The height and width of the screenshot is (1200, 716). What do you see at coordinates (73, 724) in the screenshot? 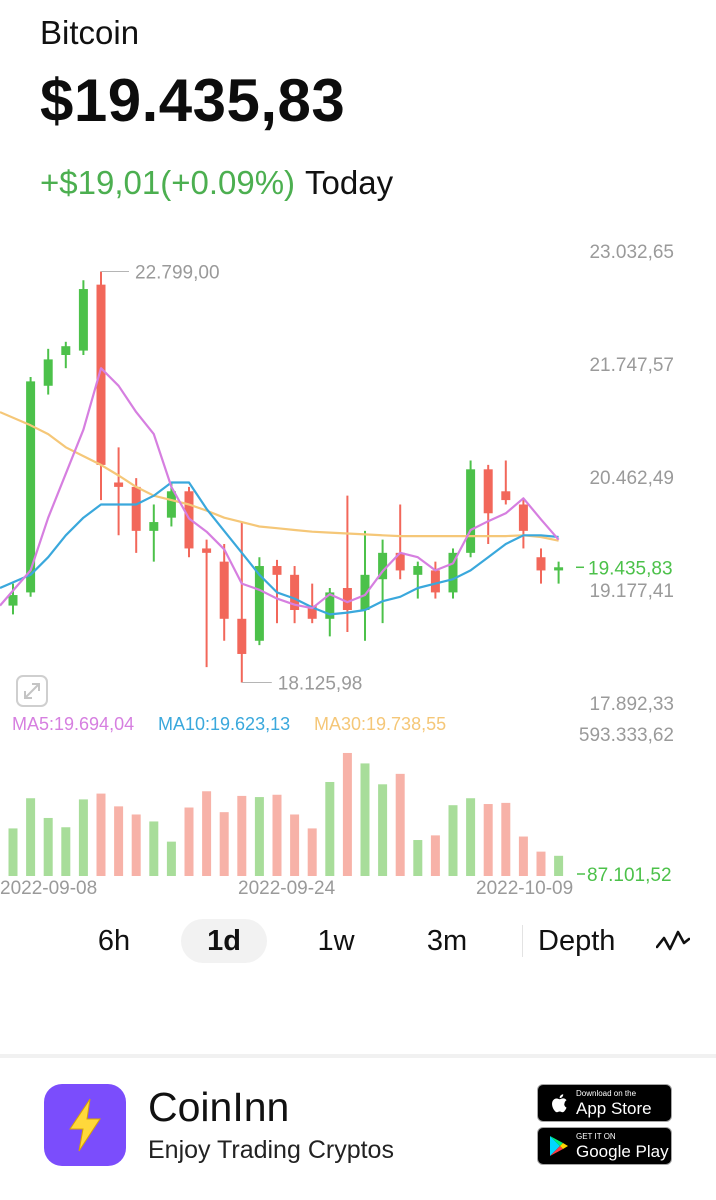
I see `ma-legend-ma5: MA5:19.694,04` at bounding box center [73, 724].